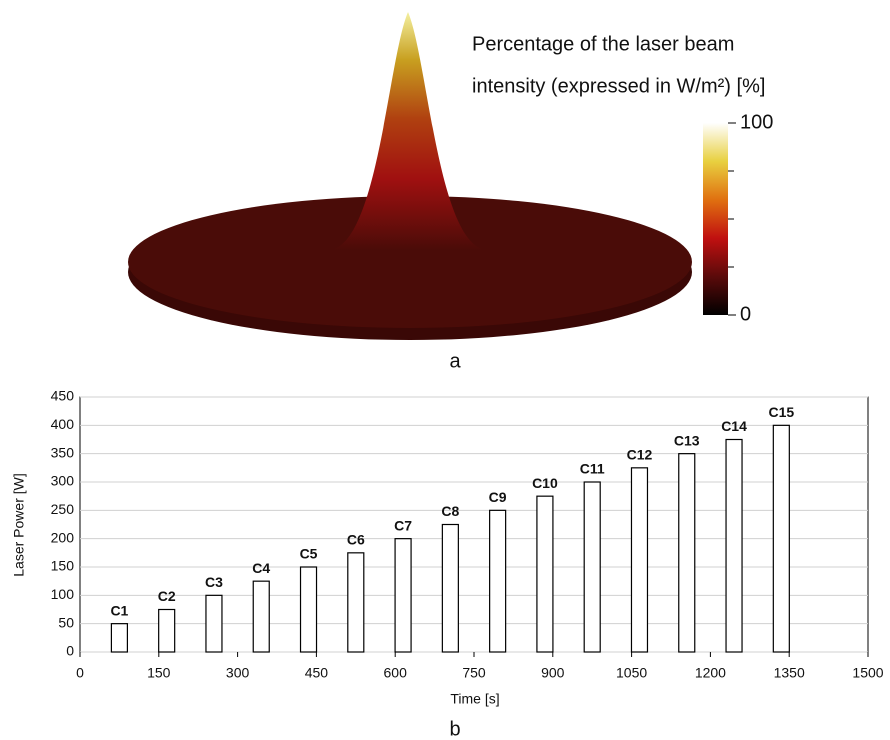 This screenshot has width=890, height=740. I want to click on bar-label: C12, so click(640, 455).